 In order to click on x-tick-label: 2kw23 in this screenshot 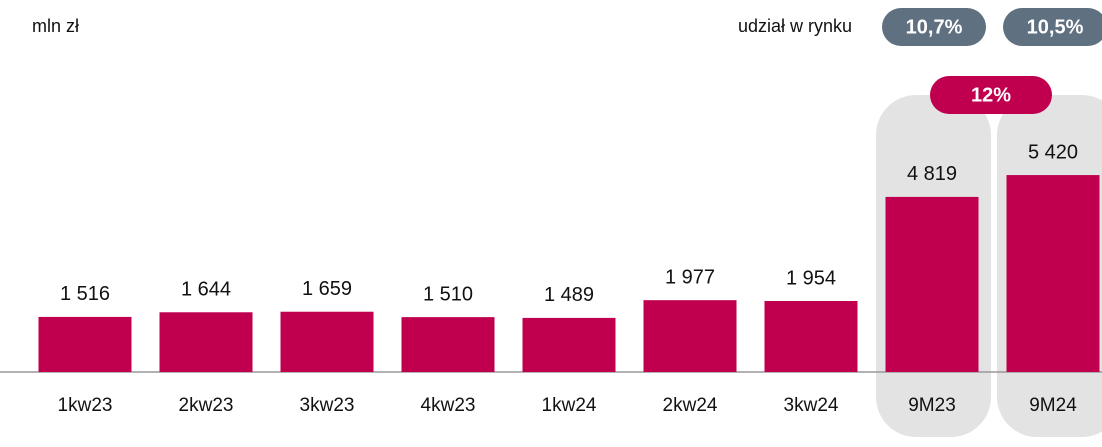, I will do `click(206, 405)`.